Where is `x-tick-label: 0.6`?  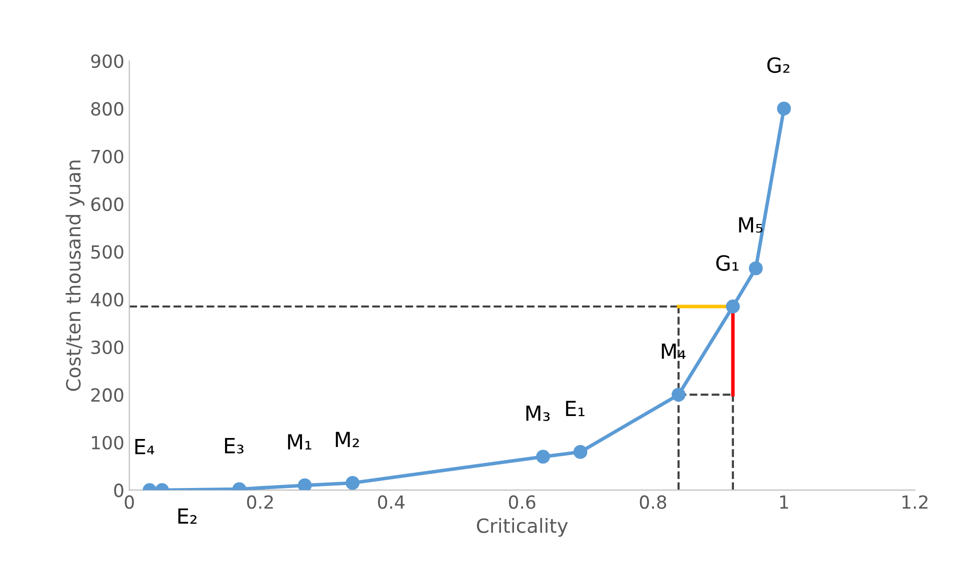 x-tick-label: 0.6 is located at coordinates (522, 502).